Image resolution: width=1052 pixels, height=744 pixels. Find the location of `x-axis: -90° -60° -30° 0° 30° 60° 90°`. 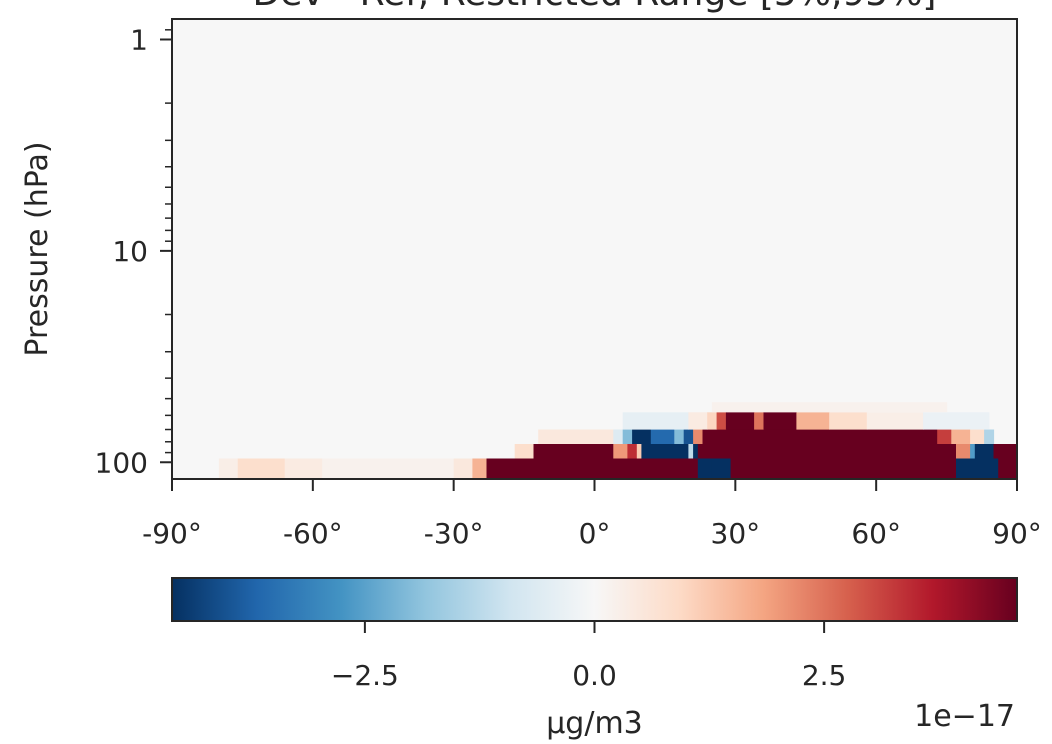

x-axis: -90° -60° -30° 0° 30° 60° 90° is located at coordinates (592, 514).